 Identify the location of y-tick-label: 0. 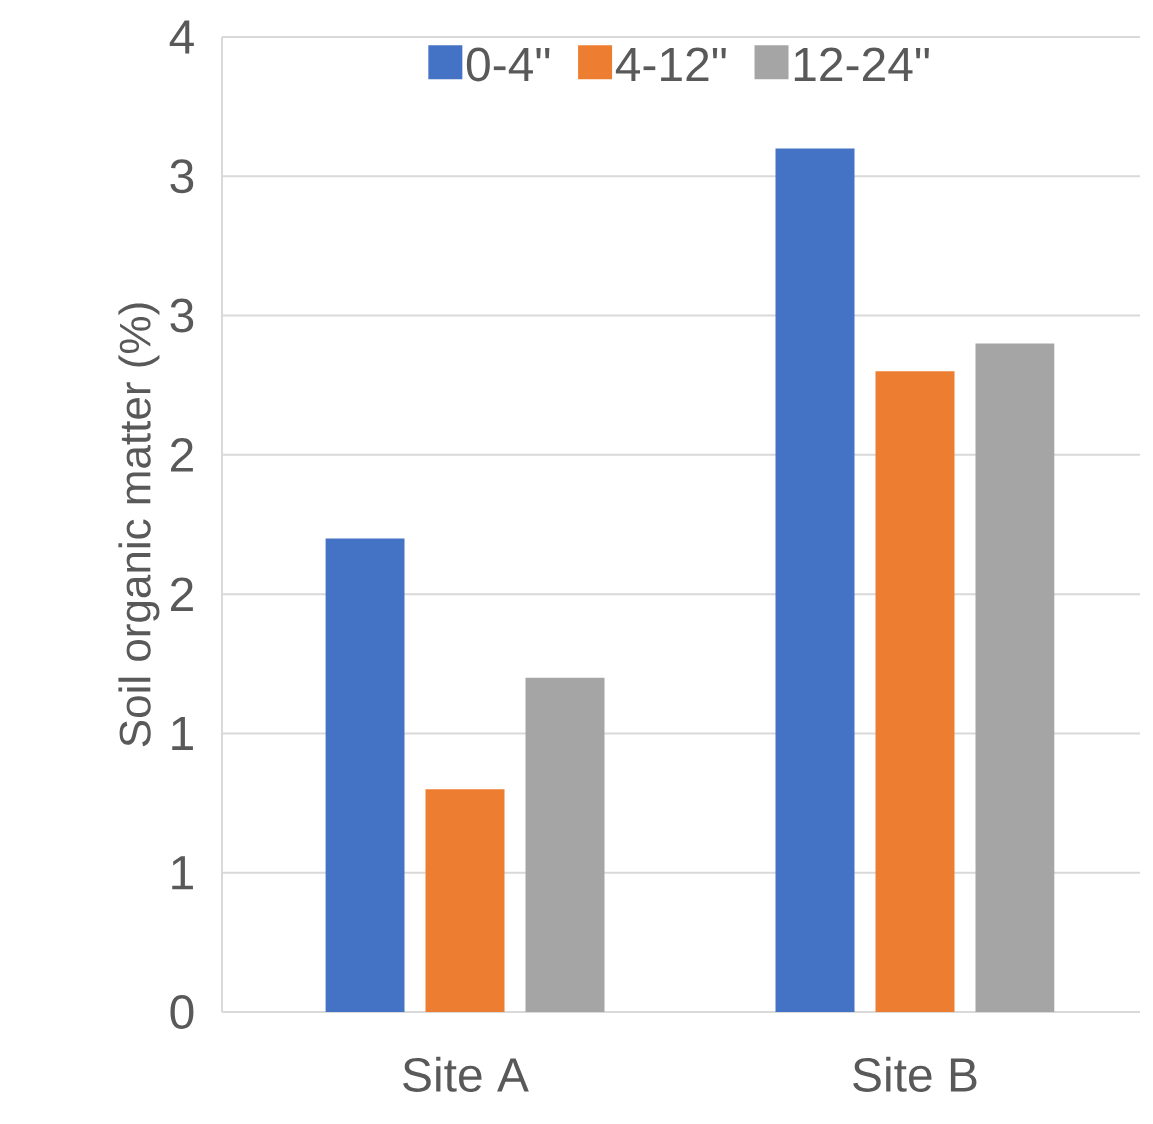
(182, 1012).